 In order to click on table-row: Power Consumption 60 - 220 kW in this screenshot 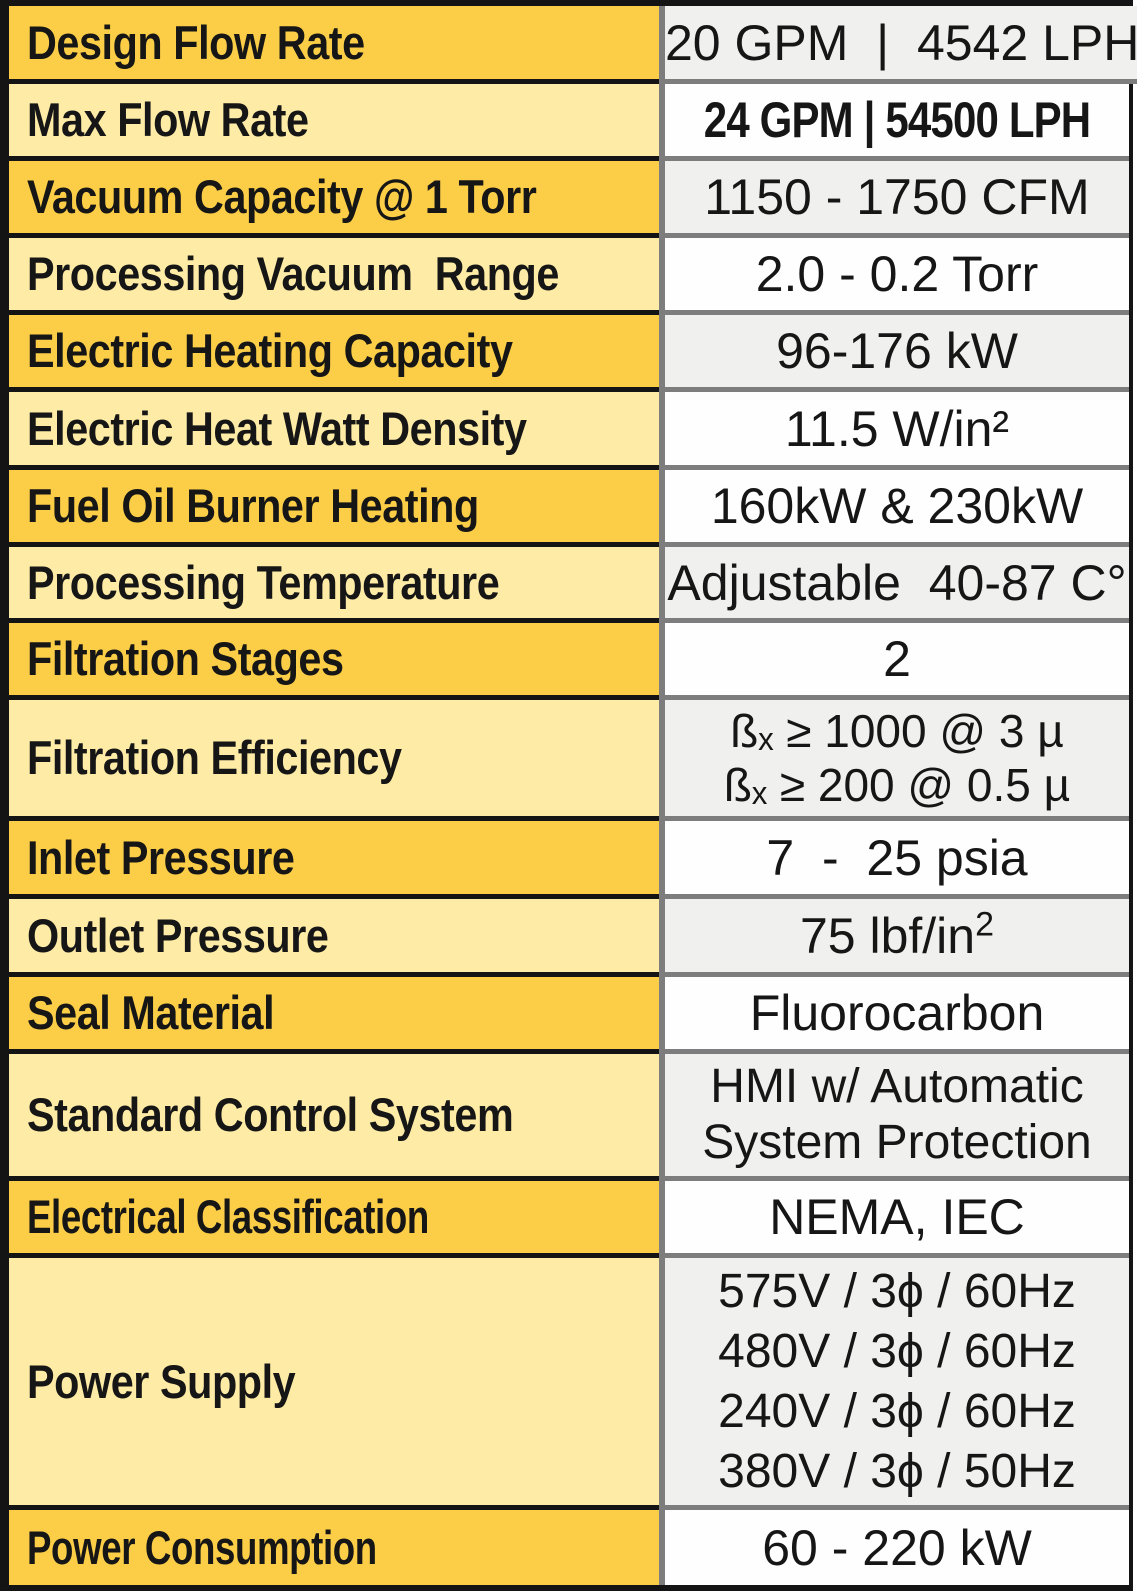, I will do `click(569, 1547)`.